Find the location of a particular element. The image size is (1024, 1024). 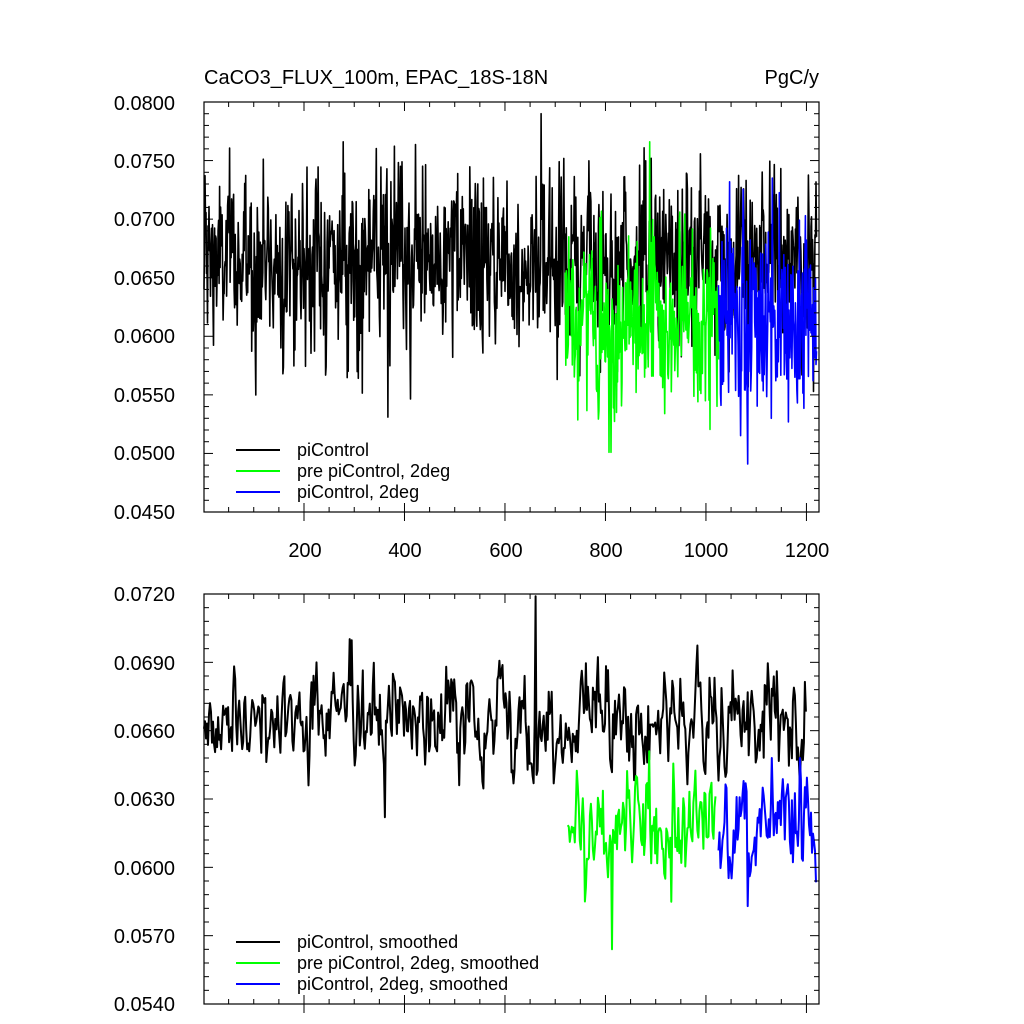

top-x-tick-labels: 200 400 600 800 1000 1200 is located at coordinates (558, 551).